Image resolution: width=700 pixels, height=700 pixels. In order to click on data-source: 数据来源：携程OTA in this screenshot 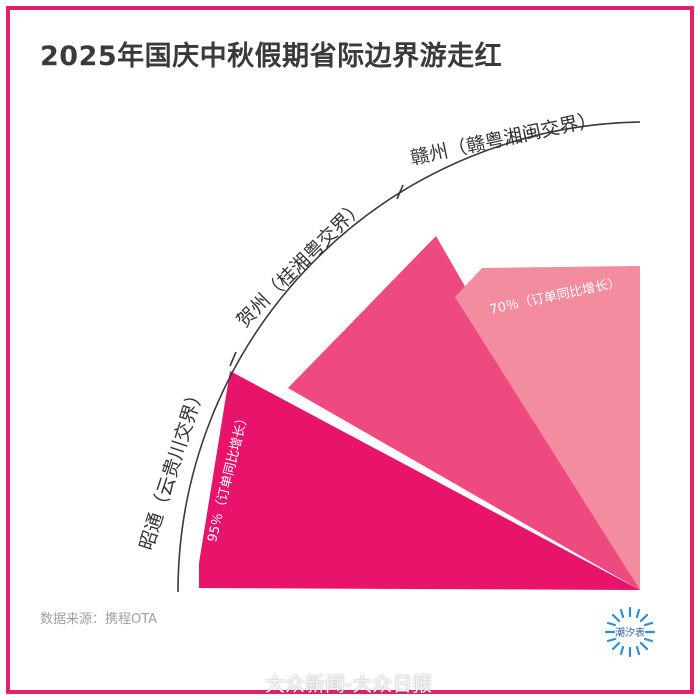, I will do `click(99, 619)`.